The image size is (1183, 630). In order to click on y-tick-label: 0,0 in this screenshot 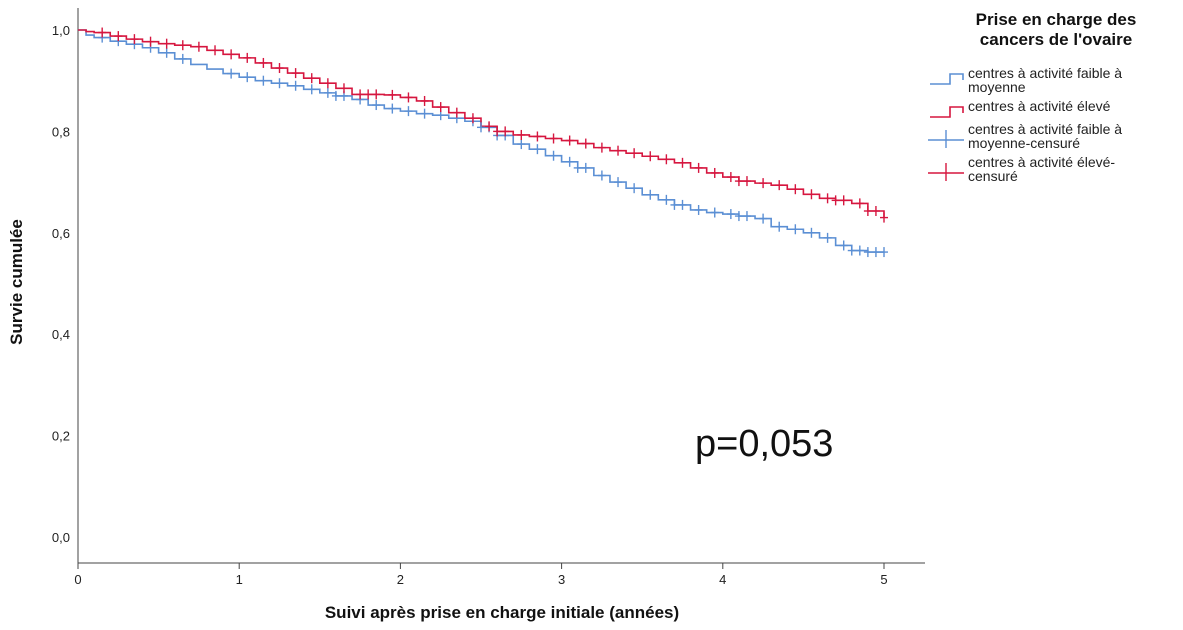, I will do `click(61, 537)`.